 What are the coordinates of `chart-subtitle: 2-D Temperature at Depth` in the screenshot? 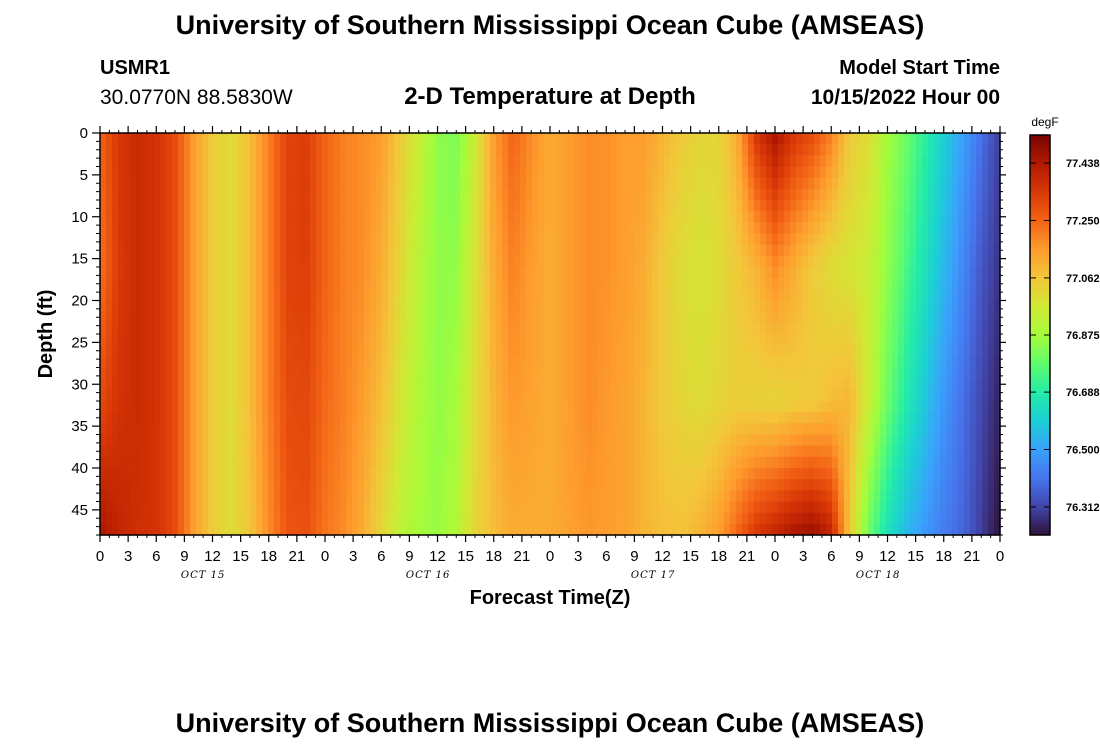 It's located at (550, 96).